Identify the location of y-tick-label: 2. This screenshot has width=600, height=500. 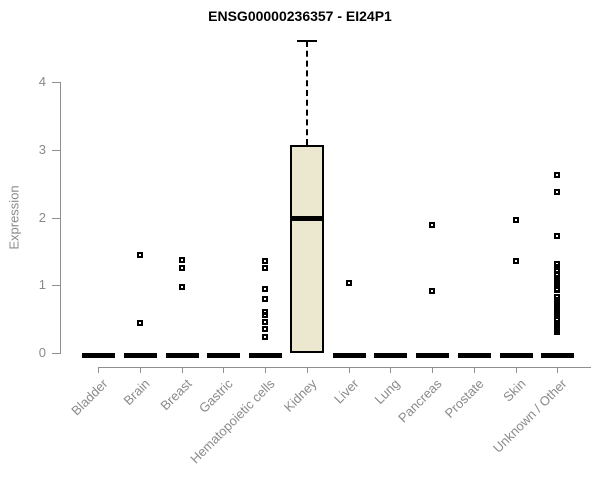
(42, 217).